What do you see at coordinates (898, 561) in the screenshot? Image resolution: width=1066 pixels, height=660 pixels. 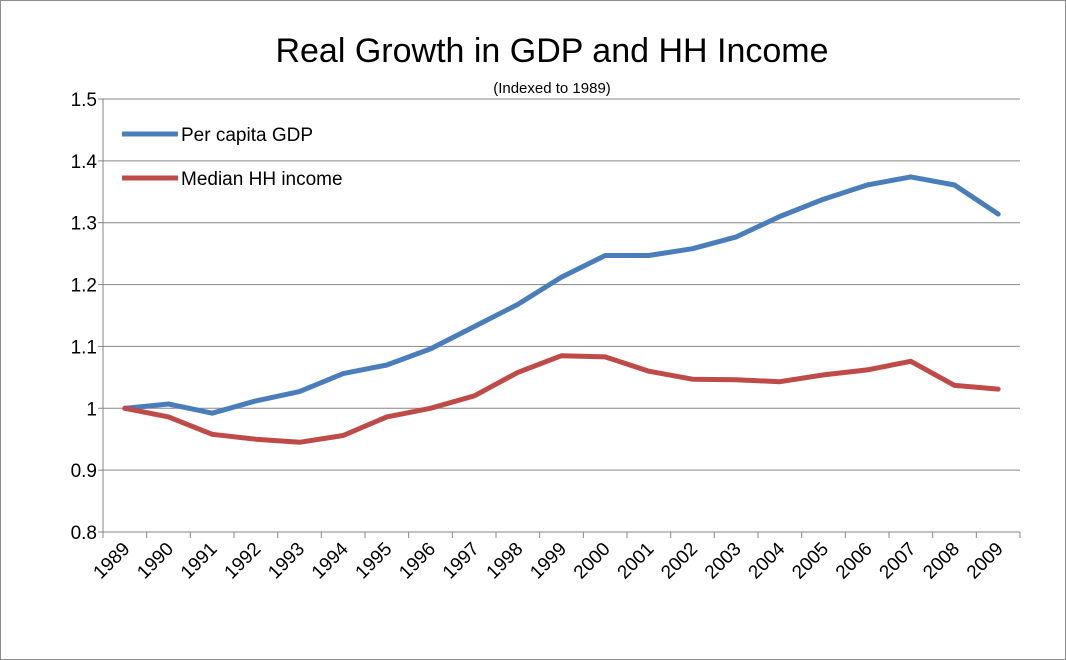 I see `x-tick-label: 2007` at bounding box center [898, 561].